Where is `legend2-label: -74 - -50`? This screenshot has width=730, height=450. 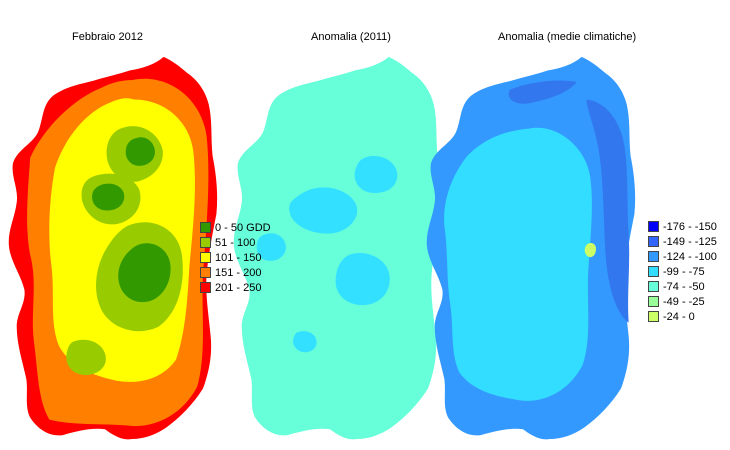
legend2-label: -74 - -50 is located at coordinates (684, 286).